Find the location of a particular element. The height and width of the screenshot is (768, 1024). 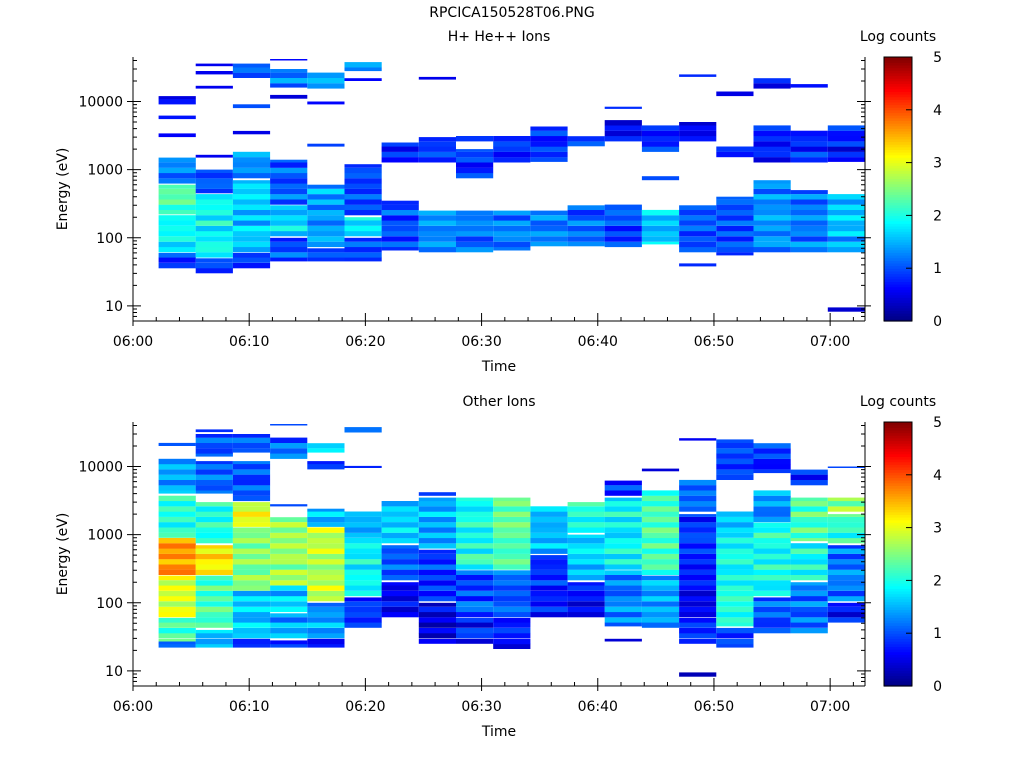

colorbar-tick-label: 4 is located at coordinates (937, 111).